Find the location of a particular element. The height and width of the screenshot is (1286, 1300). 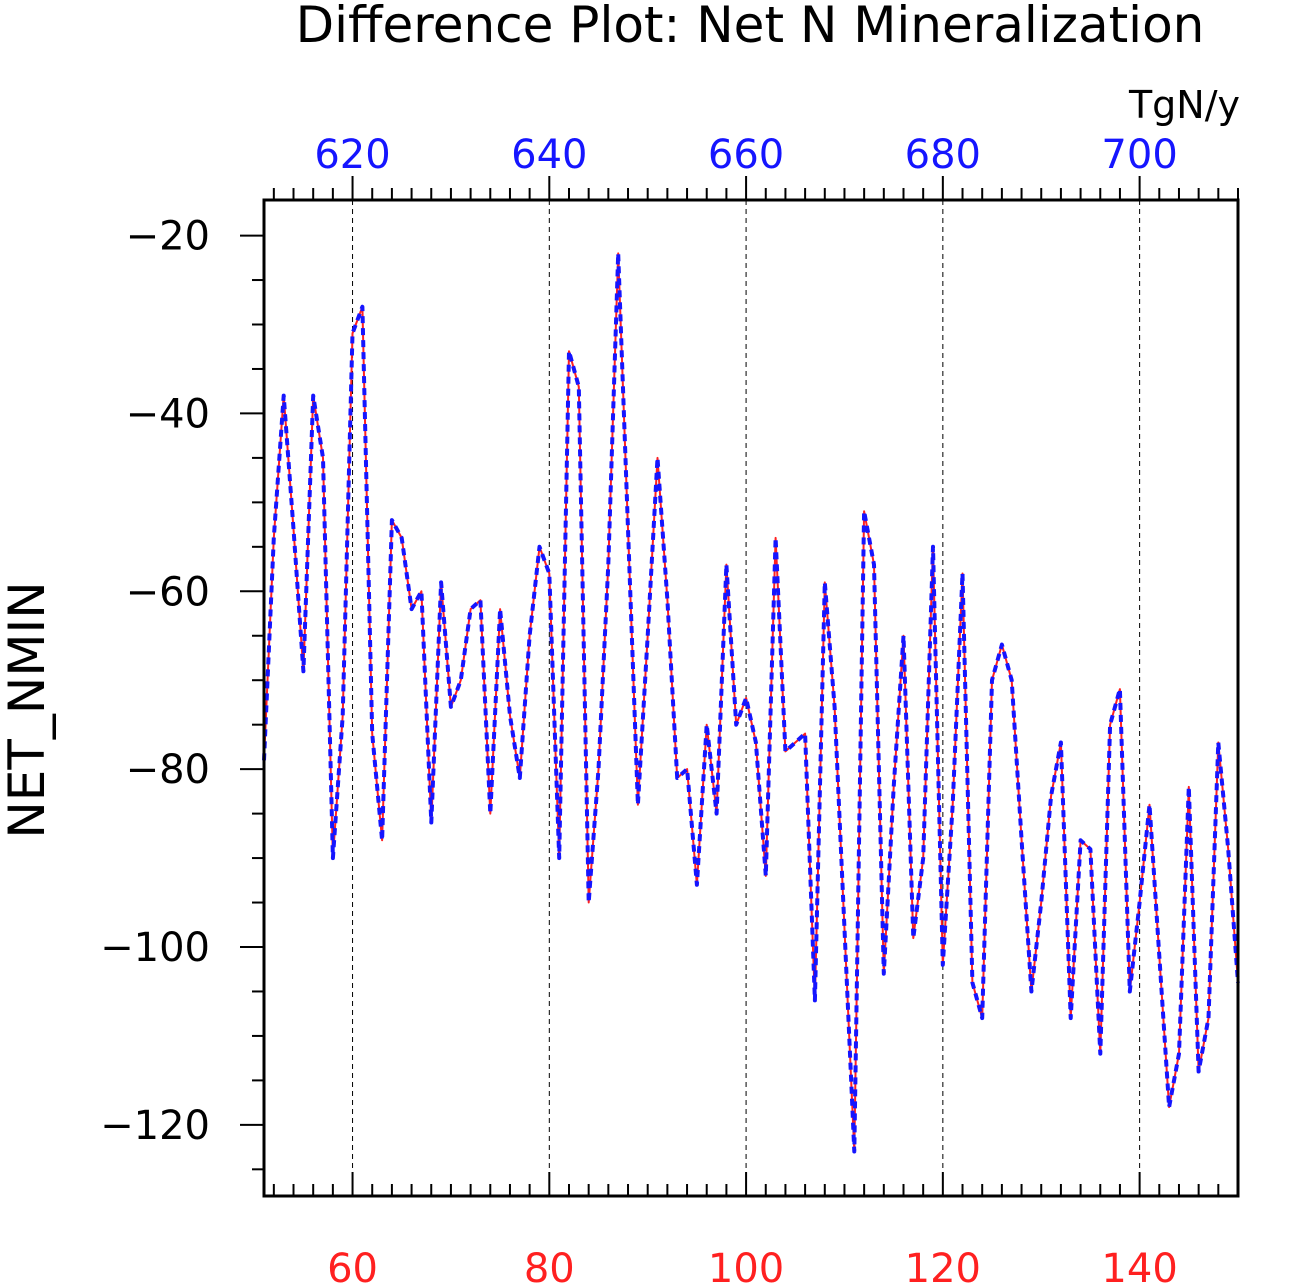

y-tick-label: −120 is located at coordinates (155, 1126).